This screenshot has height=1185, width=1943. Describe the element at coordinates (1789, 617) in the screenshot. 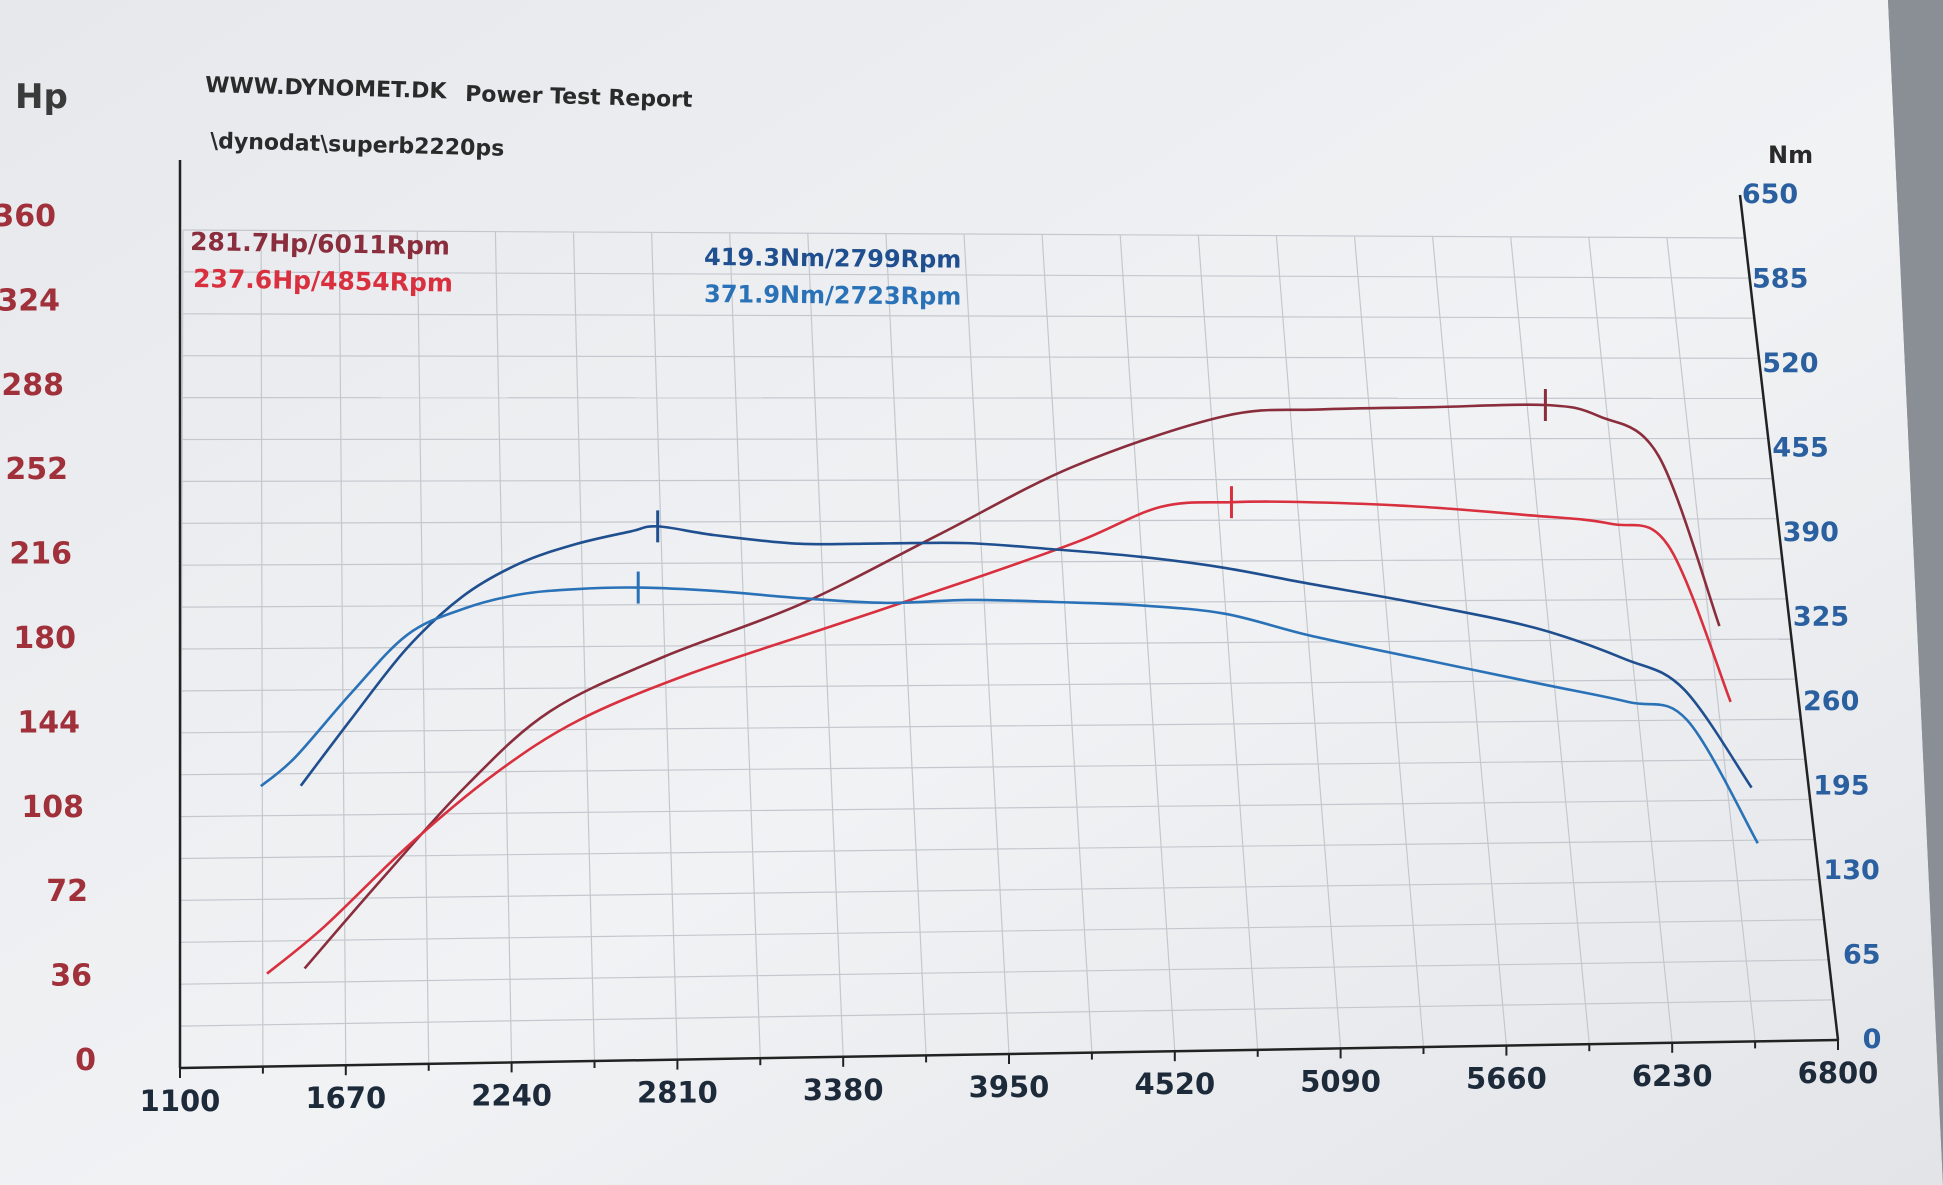

I see `right-axis-line` at that location.